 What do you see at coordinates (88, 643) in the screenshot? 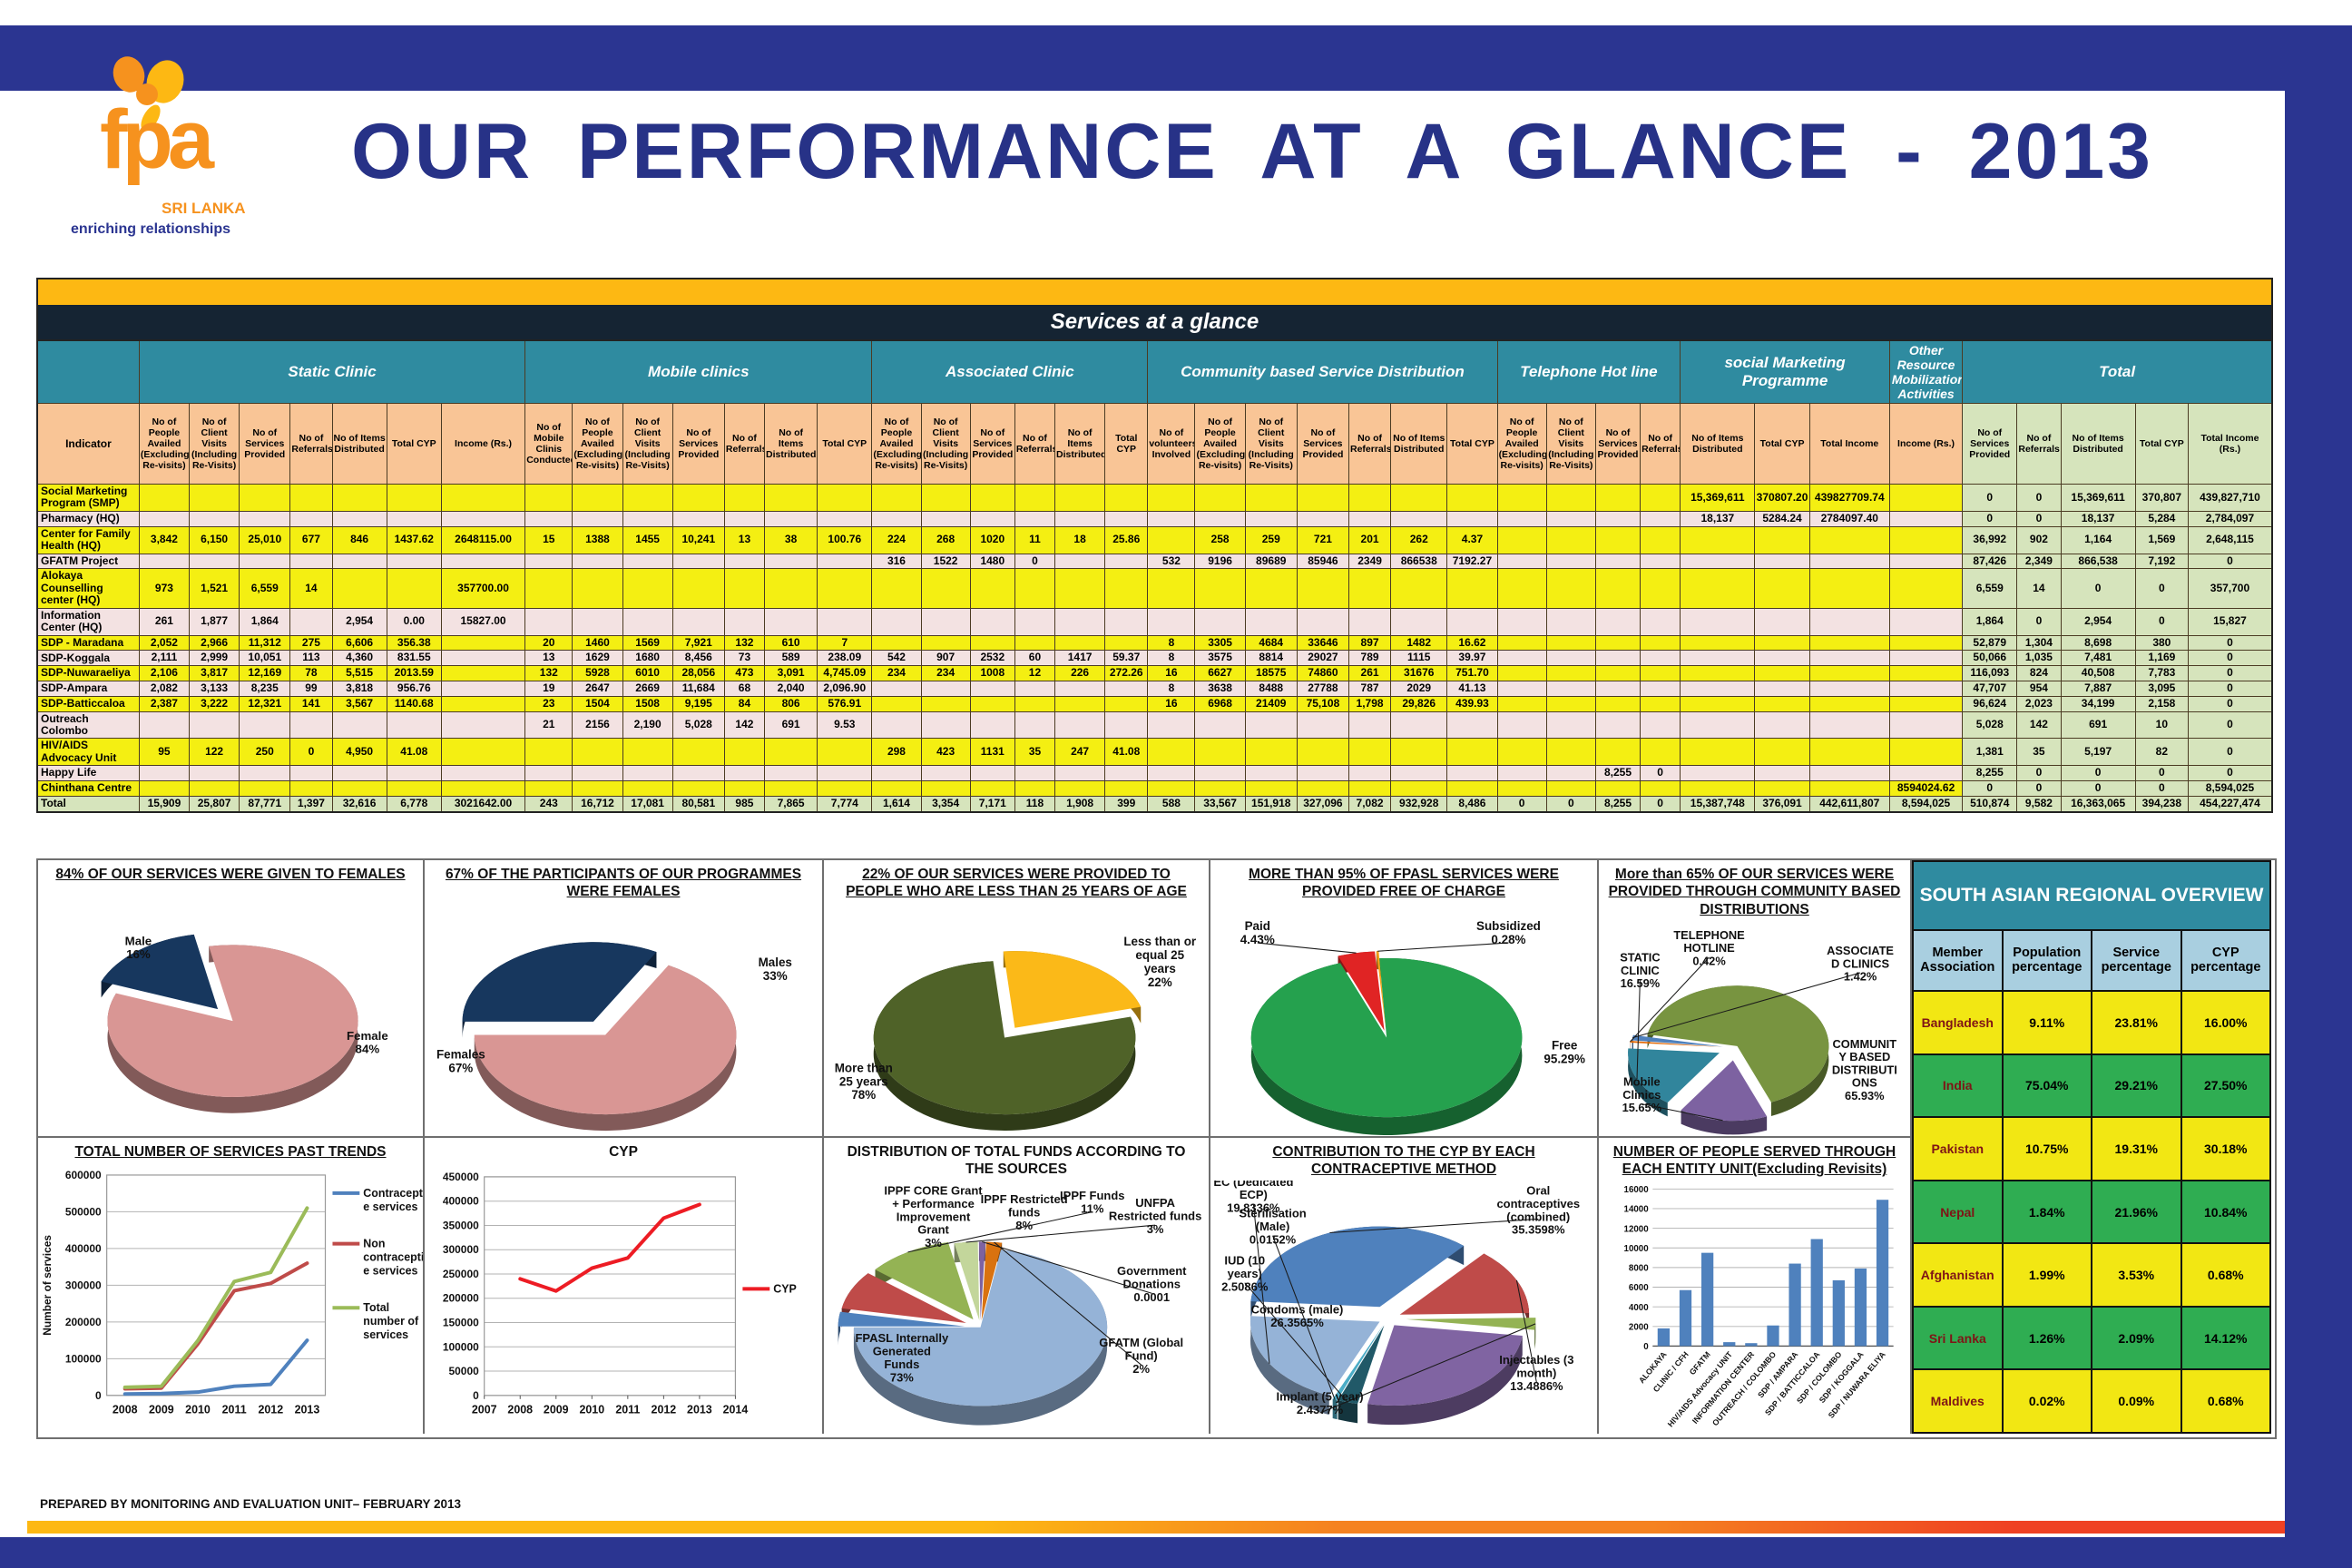
I see `row-label: SDP - Maradana` at bounding box center [88, 643].